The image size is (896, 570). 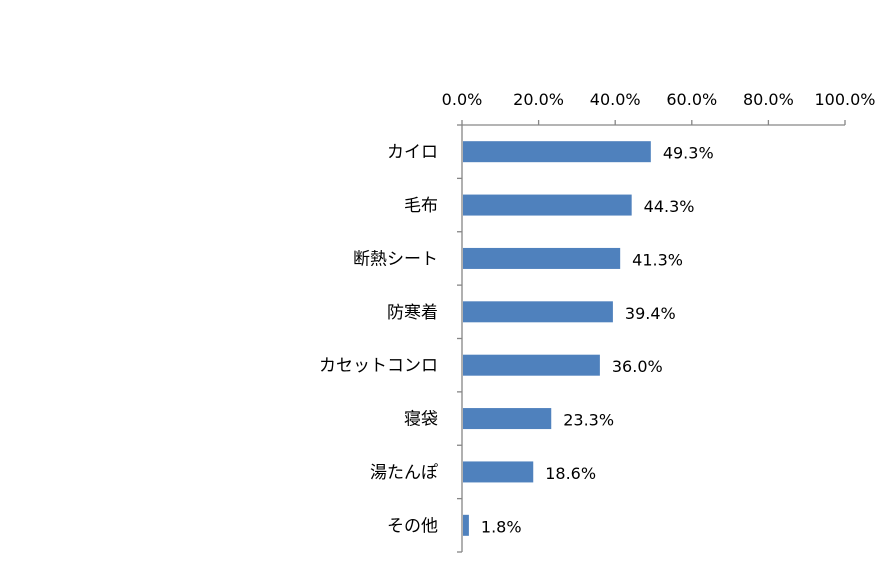 I want to click on category-label: 防寒着, so click(x=412, y=313).